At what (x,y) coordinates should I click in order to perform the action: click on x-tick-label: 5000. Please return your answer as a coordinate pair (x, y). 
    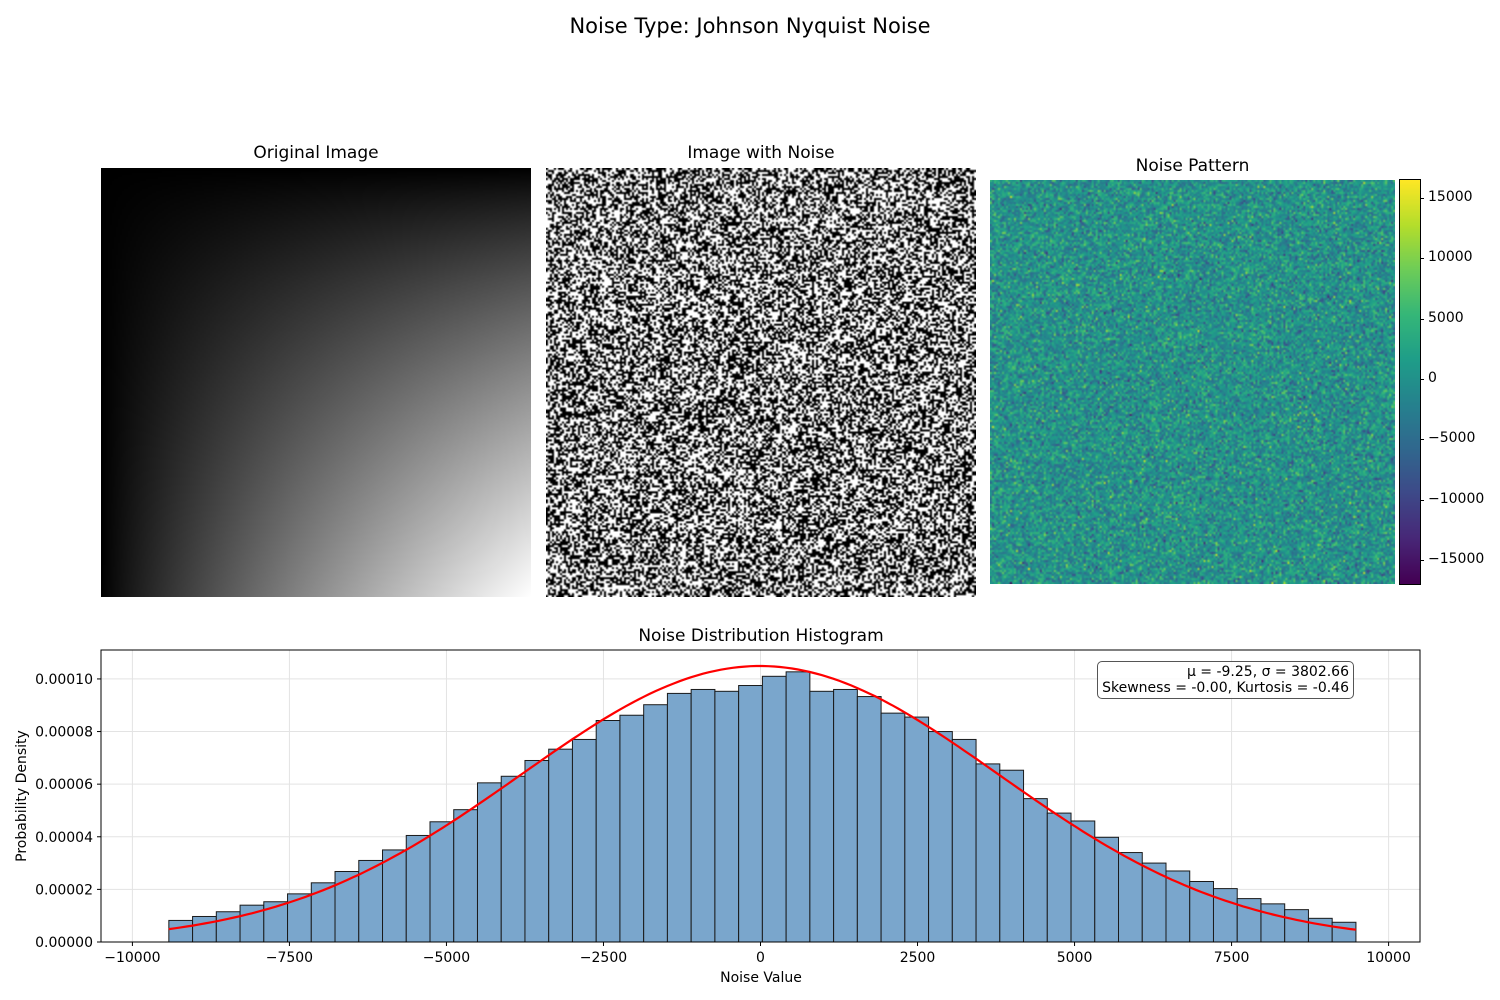
    Looking at the image, I should click on (1075, 958).